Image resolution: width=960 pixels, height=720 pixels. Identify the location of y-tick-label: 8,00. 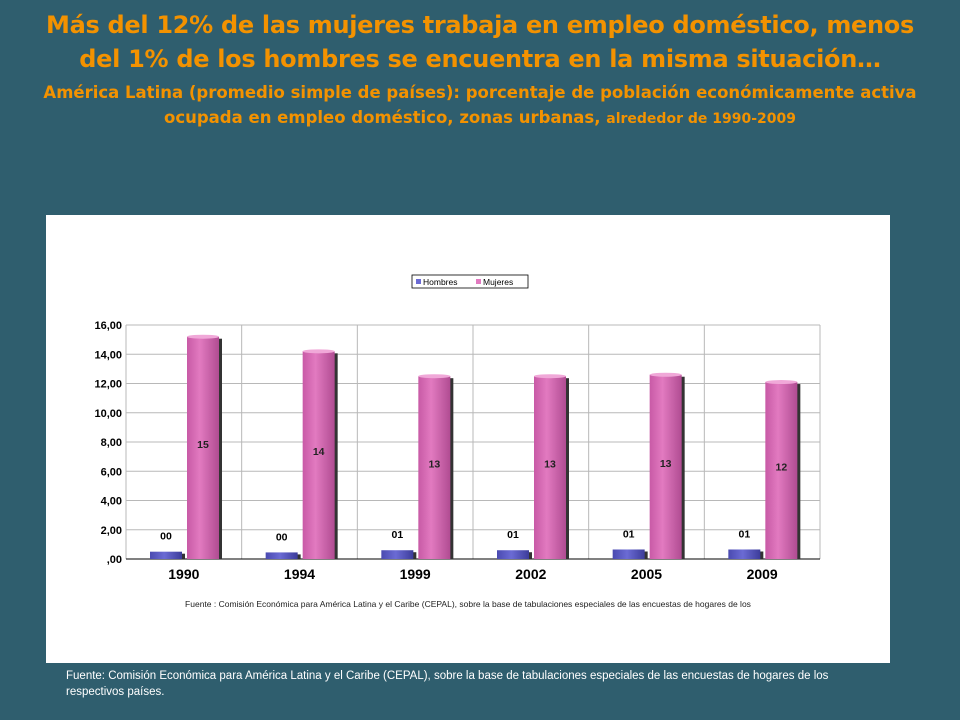
(111, 443).